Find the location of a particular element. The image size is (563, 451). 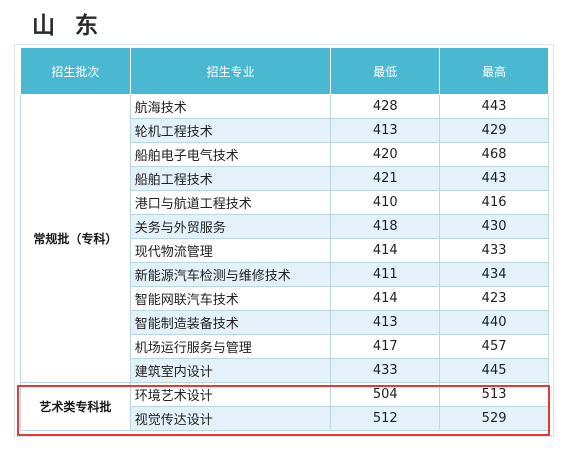

page-title: 山 东 is located at coordinates (68, 26).